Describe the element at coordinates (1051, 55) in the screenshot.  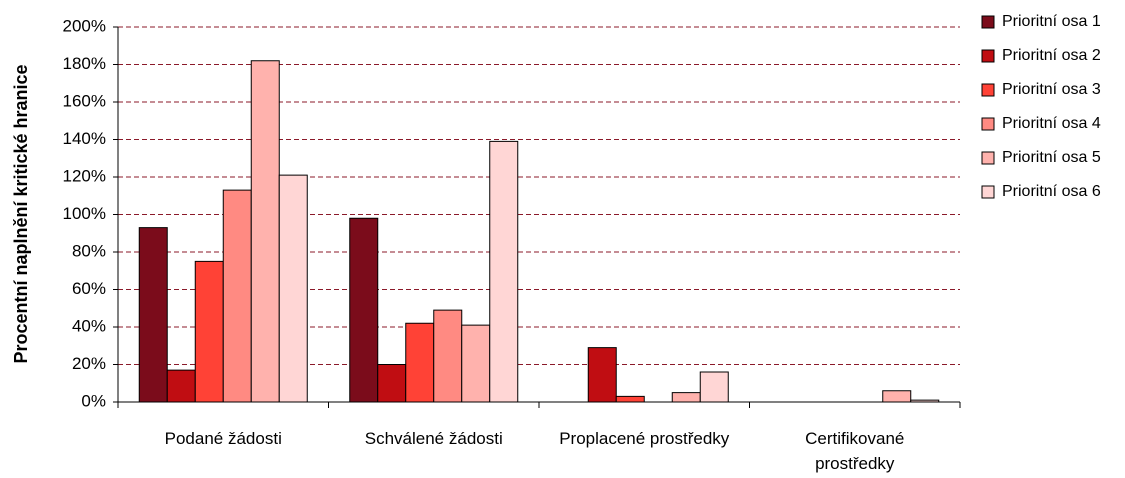
I see `legend-label: Prioritní osa 2` at that location.